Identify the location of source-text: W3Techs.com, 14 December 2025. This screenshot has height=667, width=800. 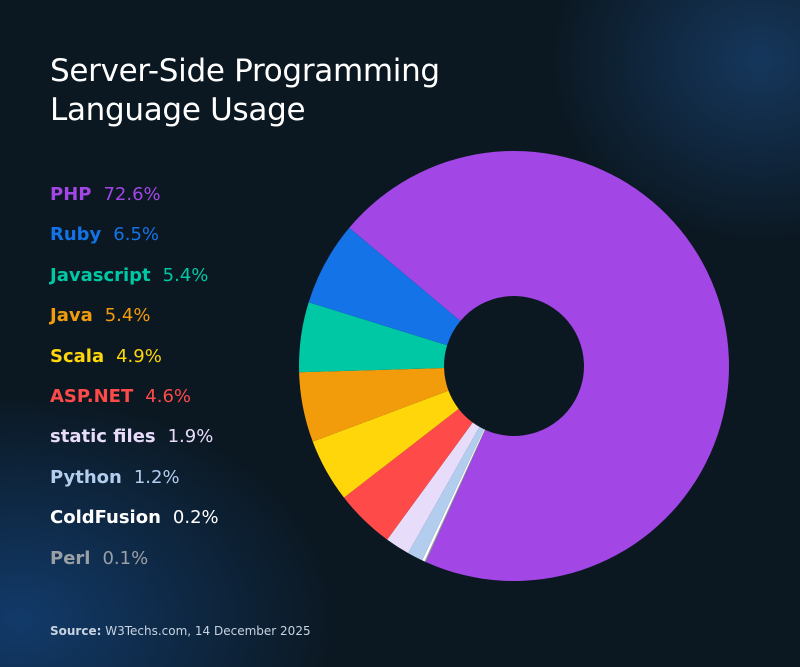
(206, 631).